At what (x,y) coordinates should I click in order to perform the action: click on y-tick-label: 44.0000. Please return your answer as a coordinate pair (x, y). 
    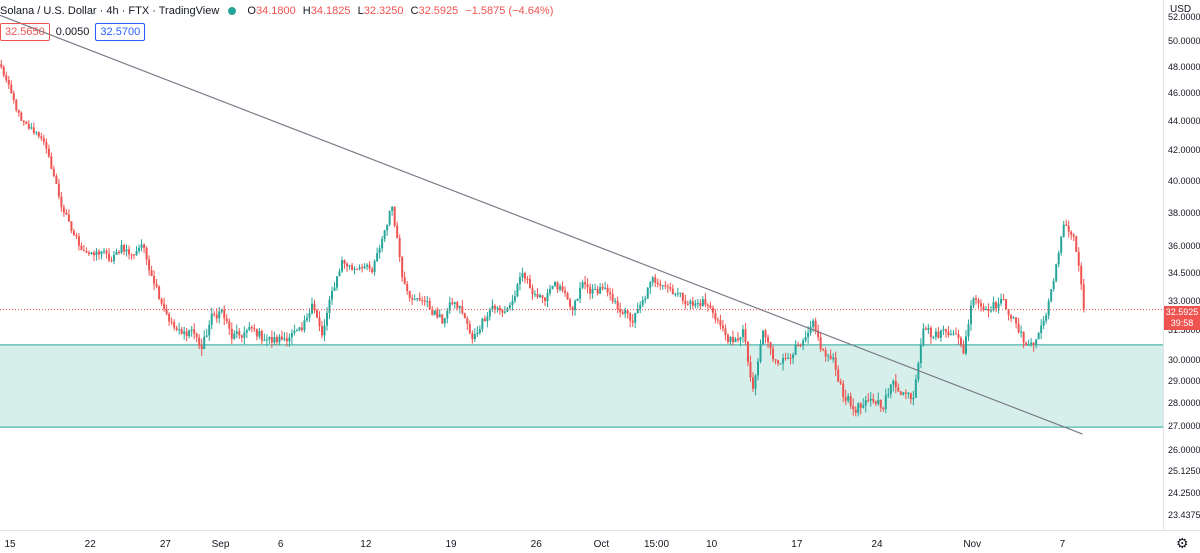
    Looking at the image, I should click on (1184, 121).